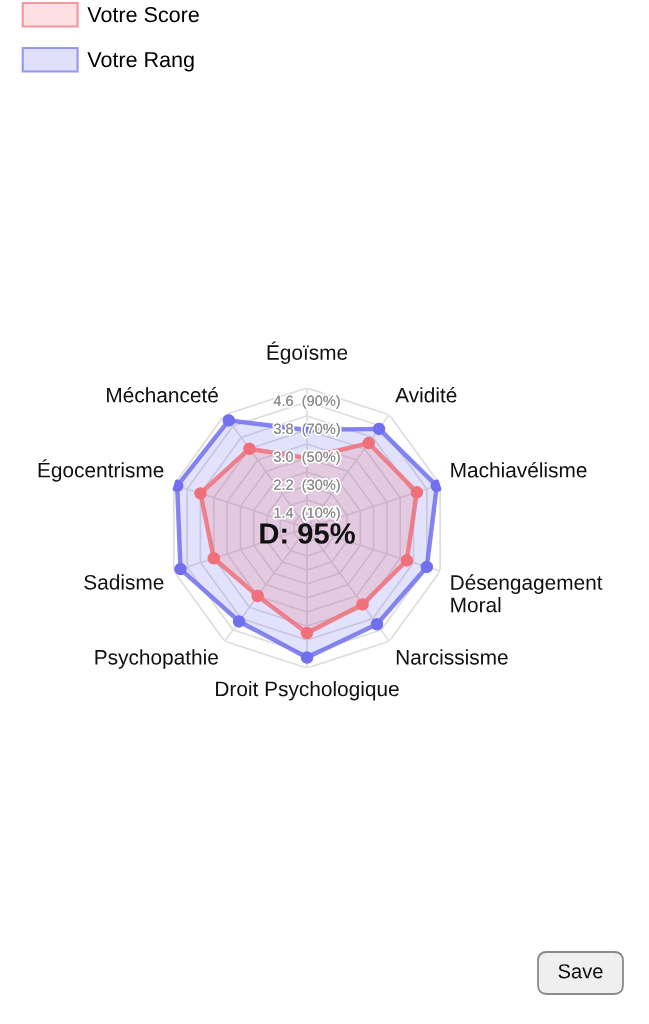 The width and height of the screenshot is (649, 1024). Describe the element at coordinates (101, 470) in the screenshot. I see `spoke-label: Égocentrisme` at that location.